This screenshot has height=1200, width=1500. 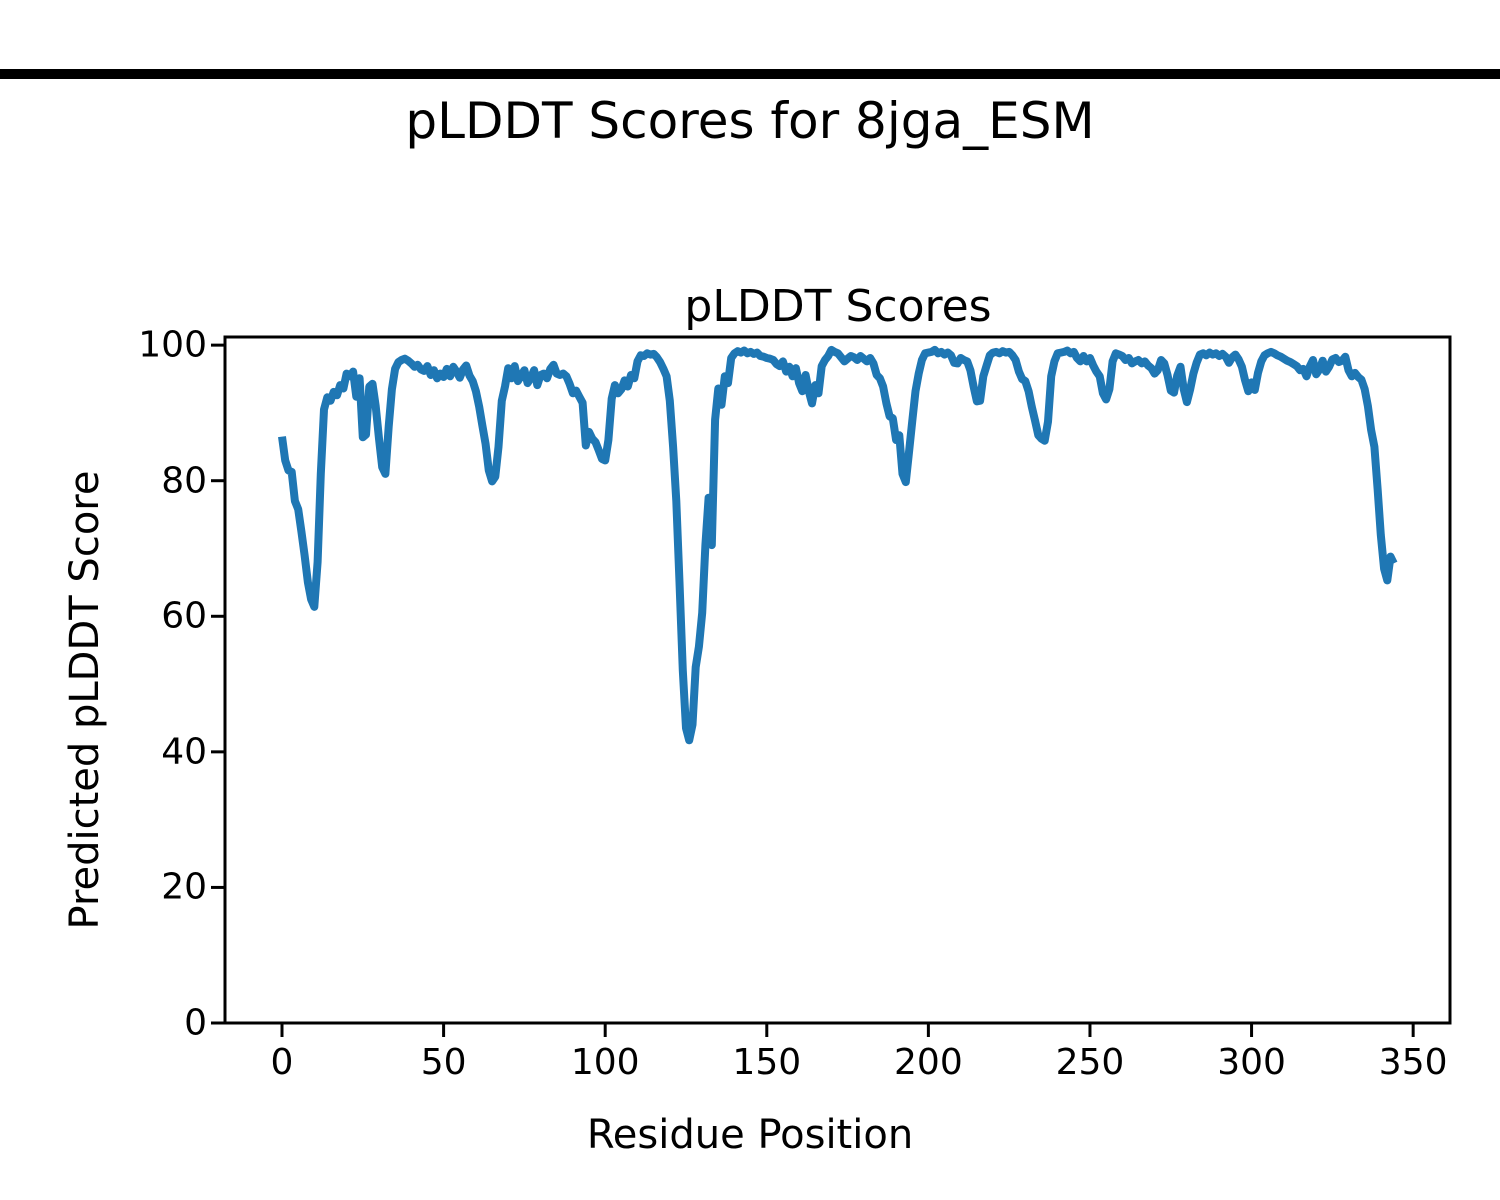 What do you see at coordinates (184, 616) in the screenshot?
I see `y-tick-label-60: 60` at bounding box center [184, 616].